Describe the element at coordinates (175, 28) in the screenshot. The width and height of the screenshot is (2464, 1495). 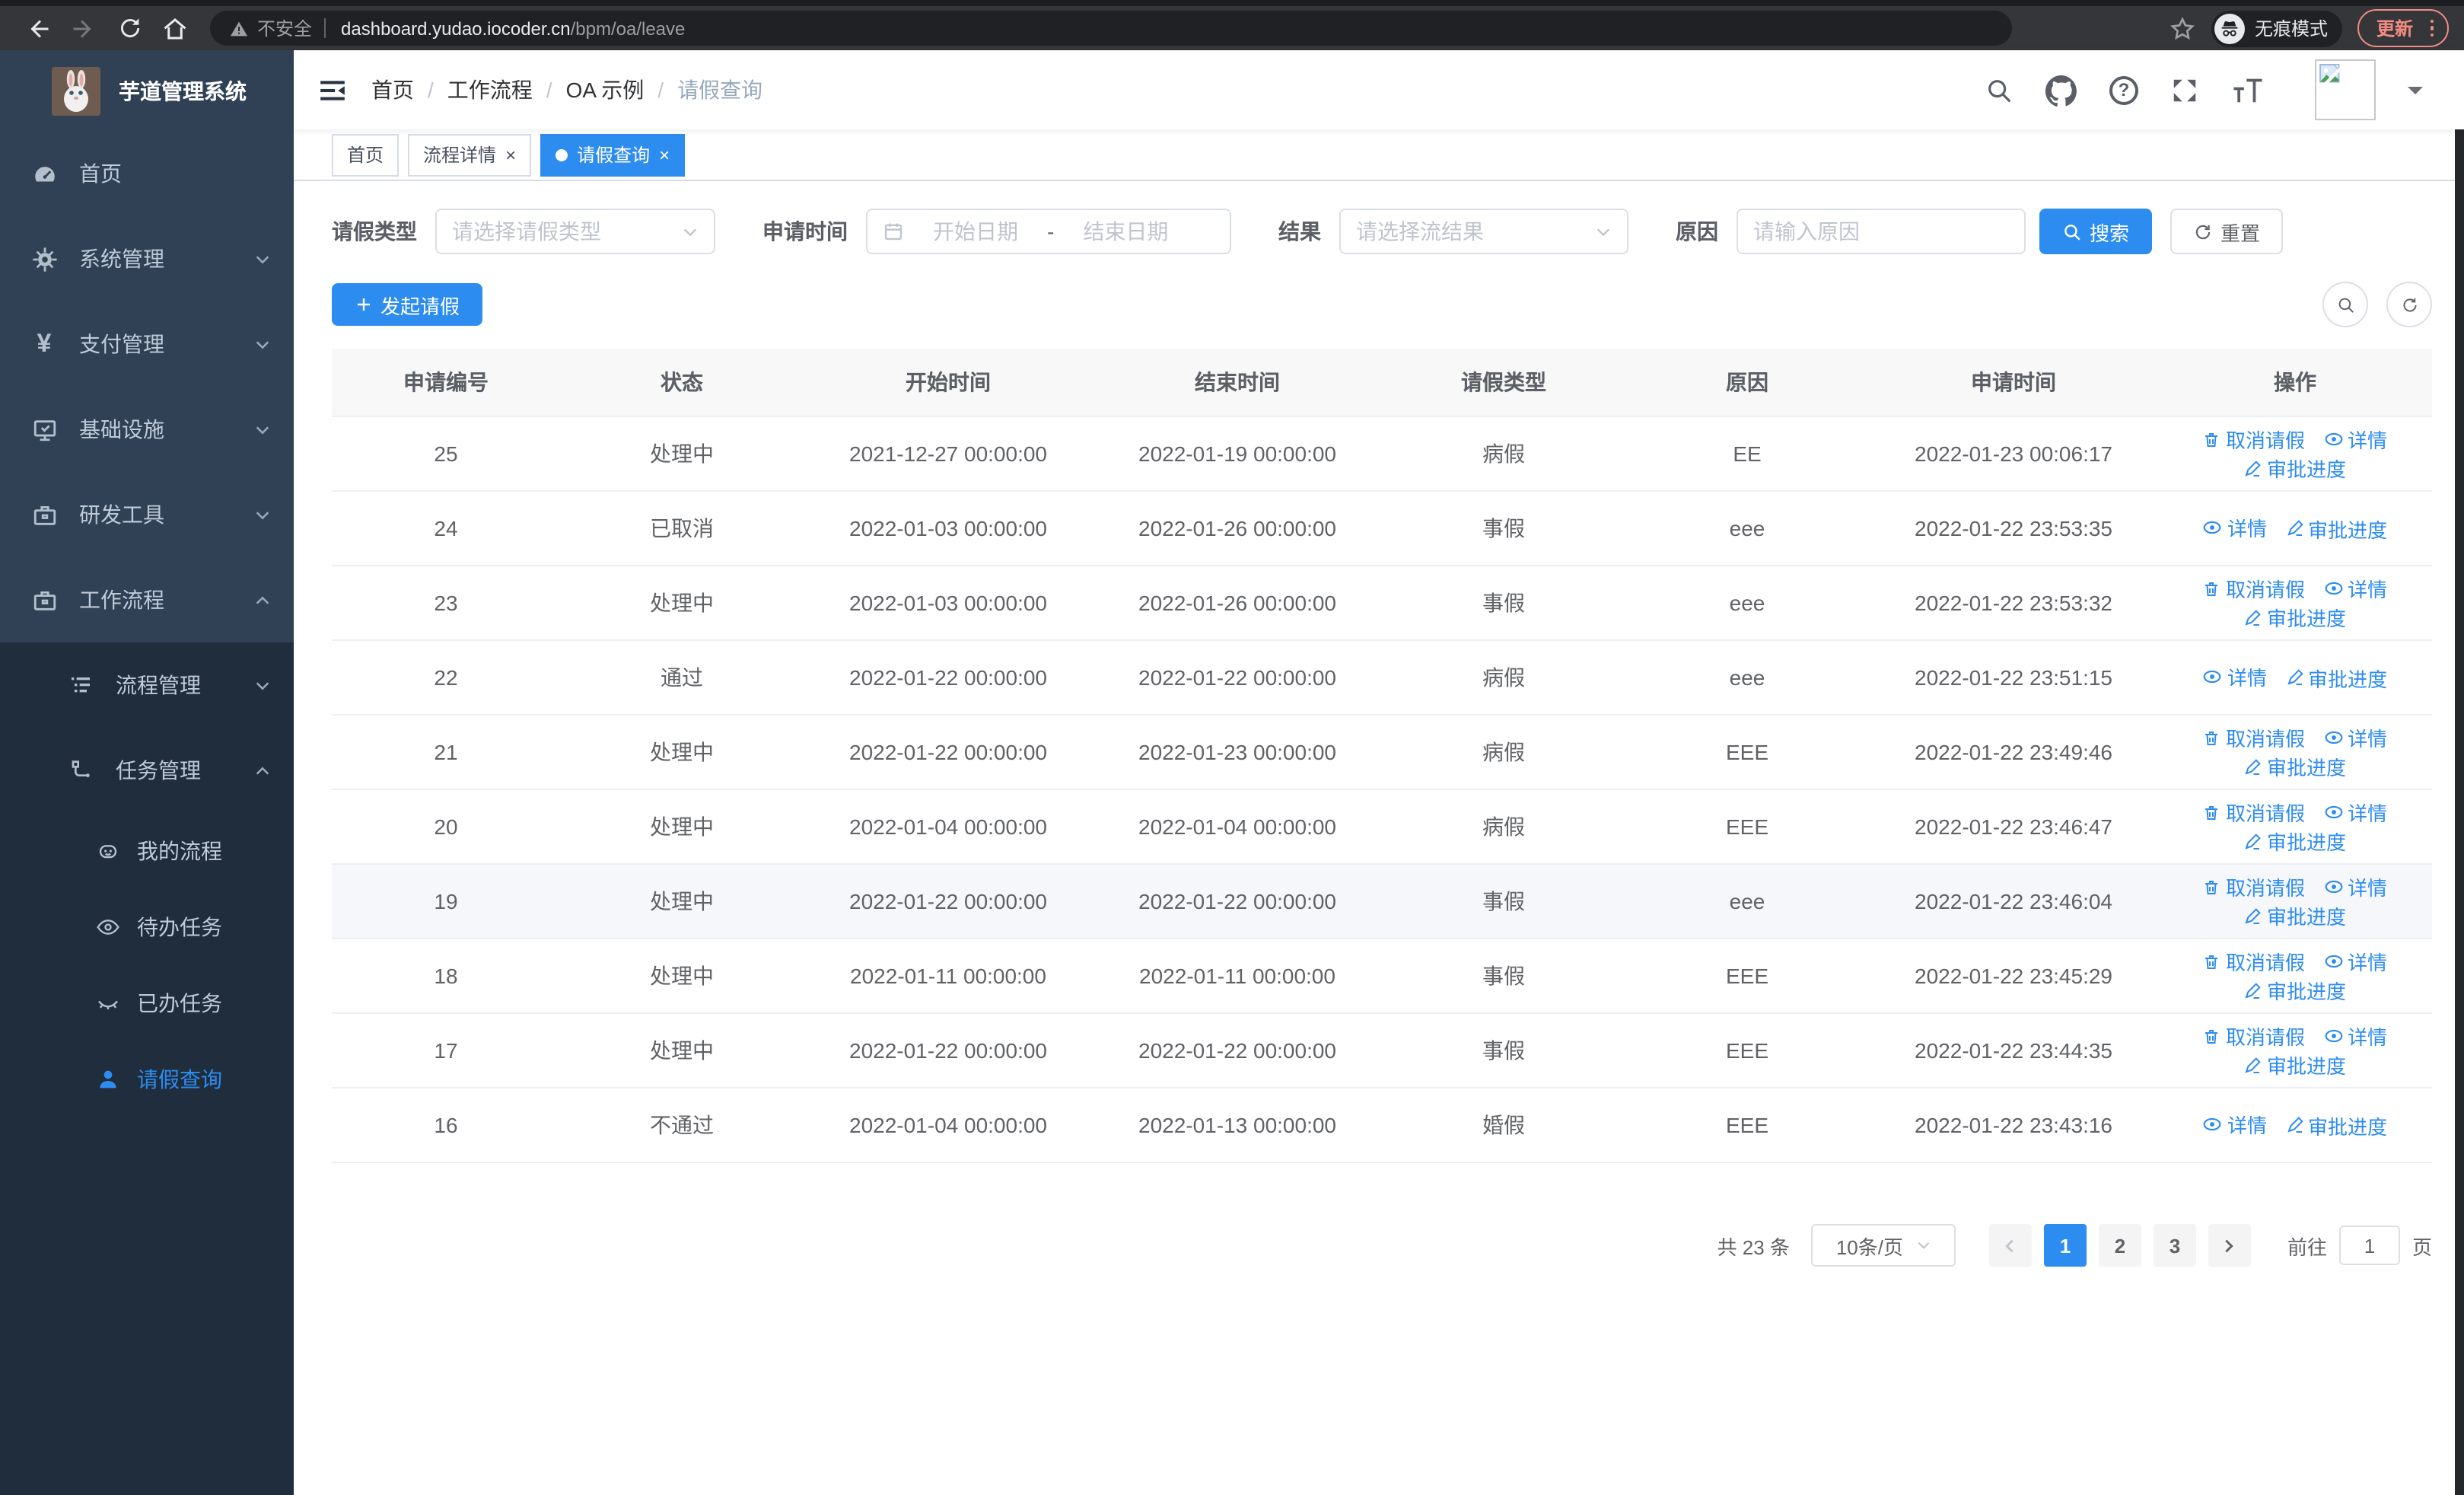
I see `home-icon` at that location.